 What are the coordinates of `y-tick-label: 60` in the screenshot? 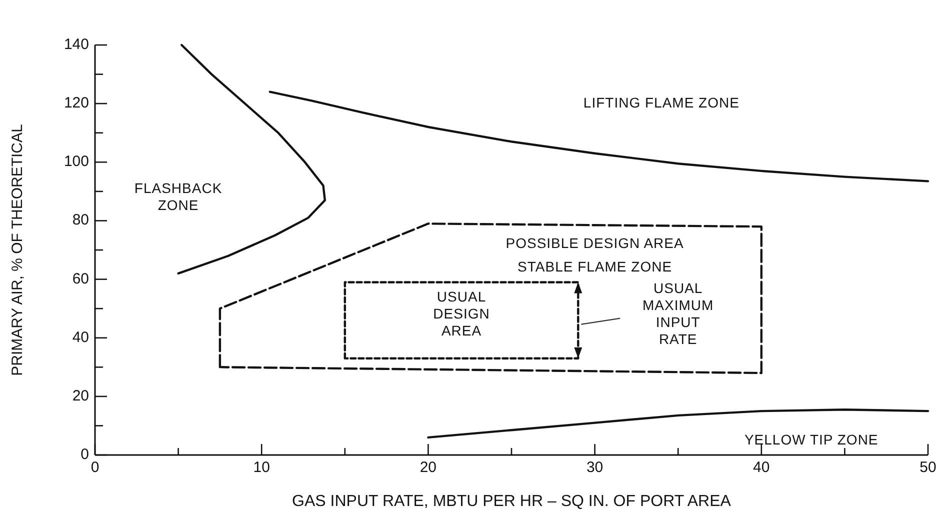 It's located at (80, 279).